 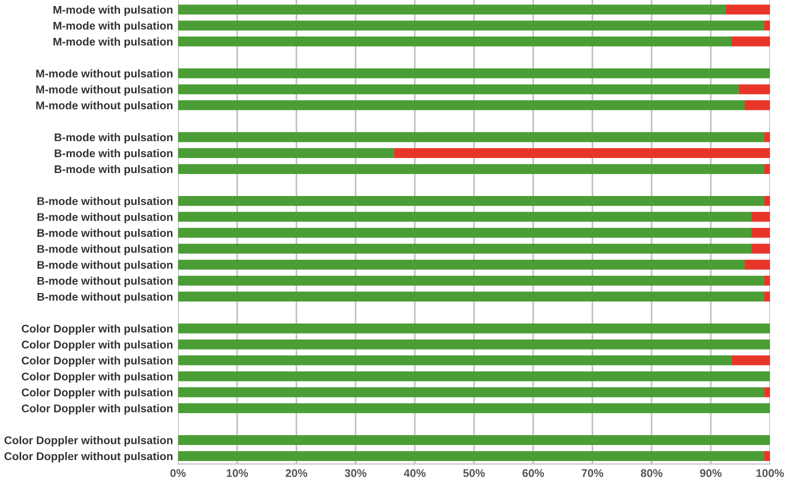 What do you see at coordinates (533, 473) in the screenshot?
I see `x-tick-label: 60%` at bounding box center [533, 473].